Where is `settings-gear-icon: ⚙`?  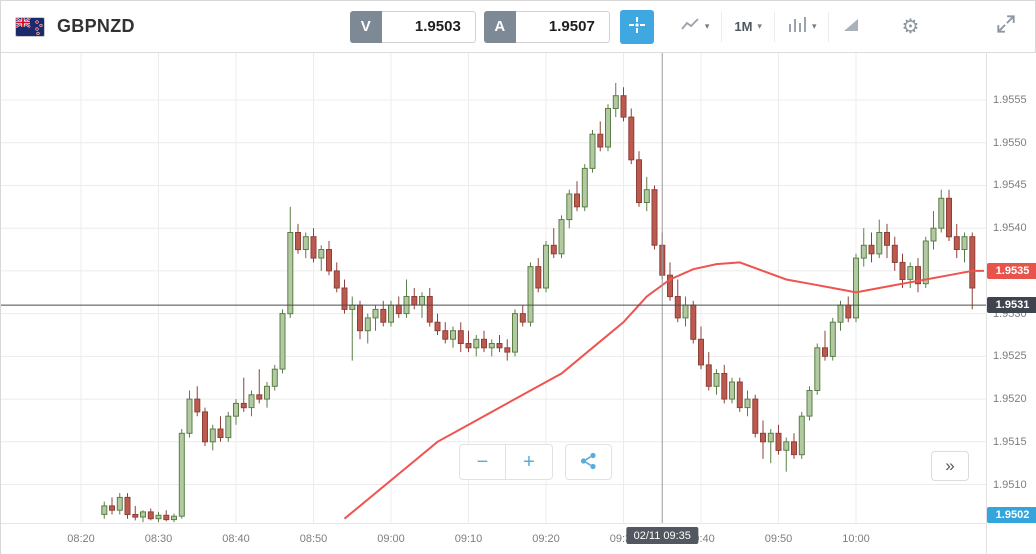 settings-gear-icon: ⚙ is located at coordinates (910, 27).